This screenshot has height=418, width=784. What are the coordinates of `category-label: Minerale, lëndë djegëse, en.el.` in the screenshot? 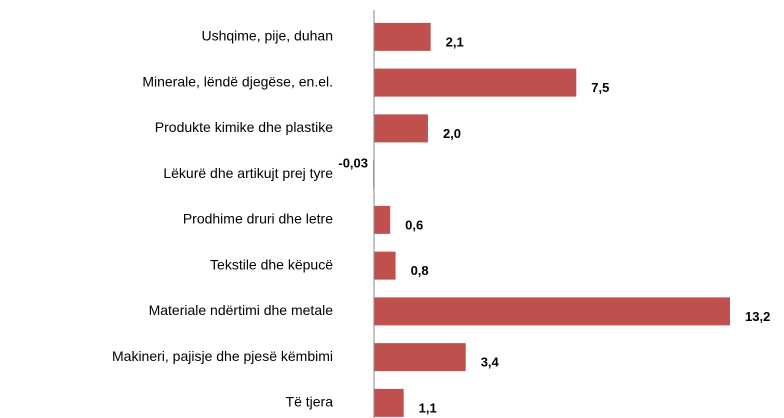 It's located at (237, 81).